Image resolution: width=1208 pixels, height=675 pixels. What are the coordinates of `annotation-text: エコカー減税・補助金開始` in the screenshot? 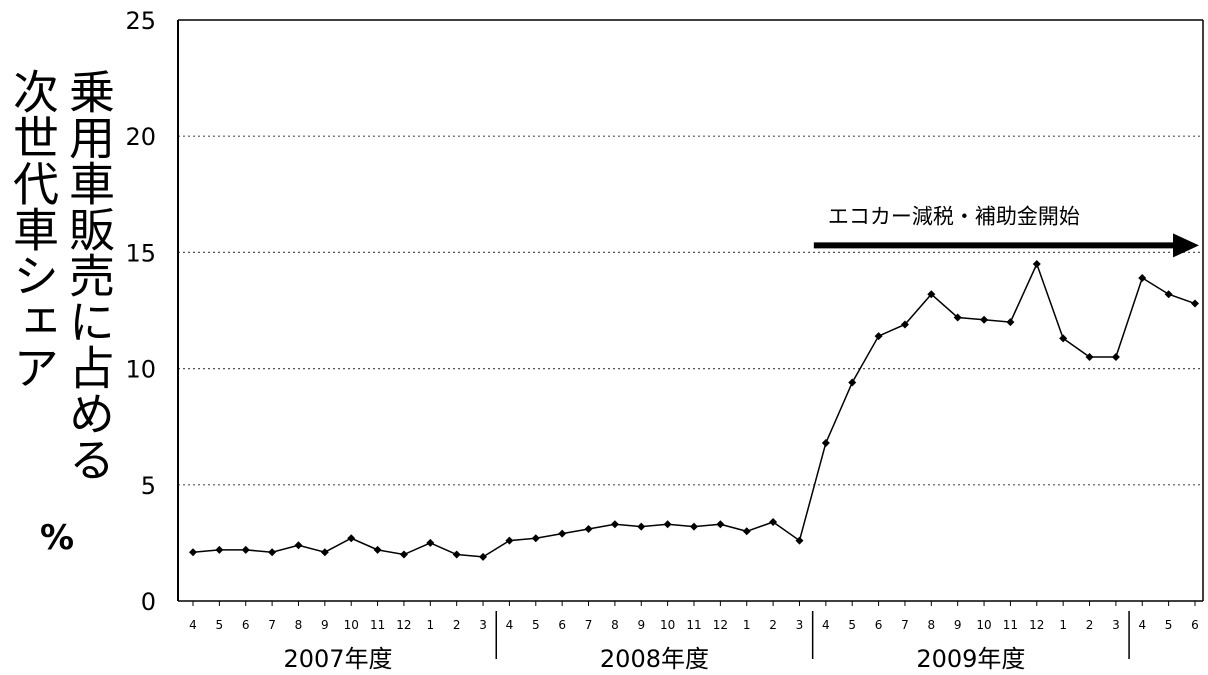 It's located at (954, 216).